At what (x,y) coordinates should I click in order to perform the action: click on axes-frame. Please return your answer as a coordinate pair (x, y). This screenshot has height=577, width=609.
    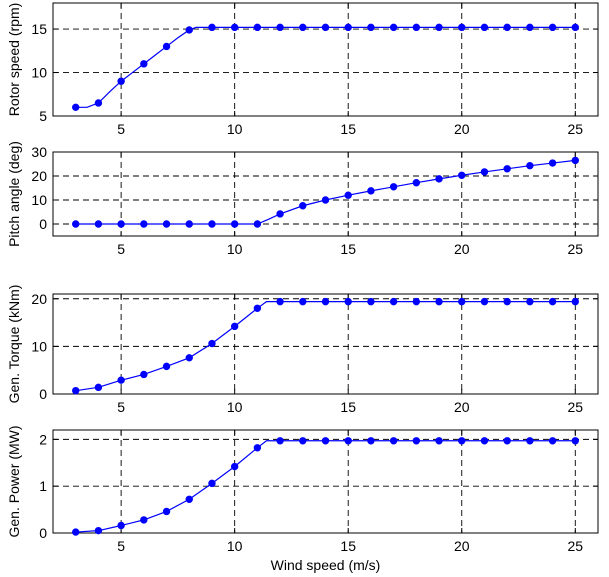
    Looking at the image, I should click on (325, 194).